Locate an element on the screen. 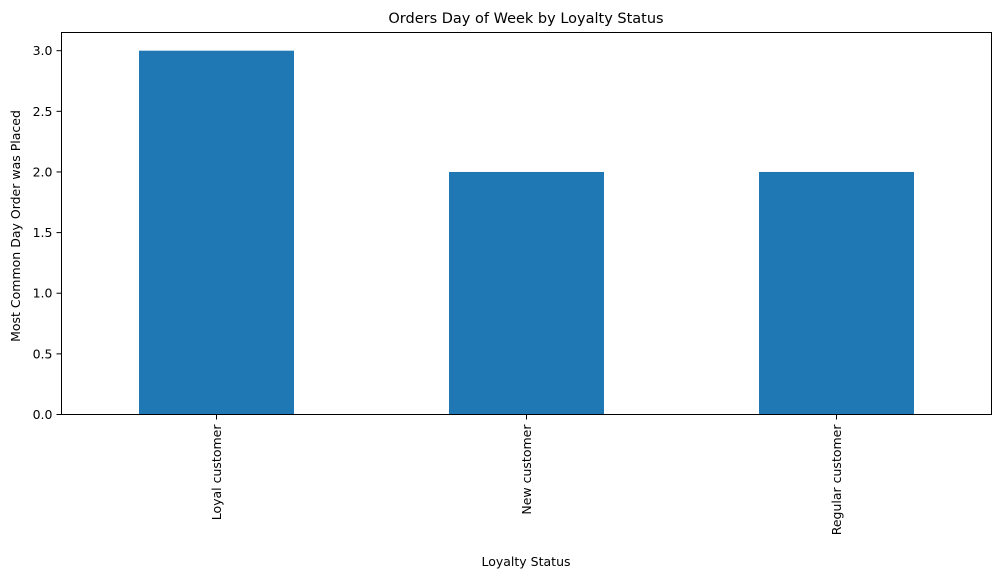  chart-title: Orders Day of Week by Loyalty Status is located at coordinates (525, 19).